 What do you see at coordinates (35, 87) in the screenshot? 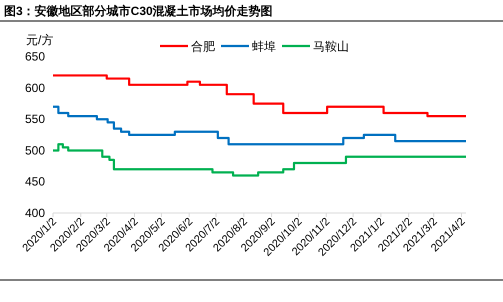
I see `y-tick-label: 600` at bounding box center [35, 87].